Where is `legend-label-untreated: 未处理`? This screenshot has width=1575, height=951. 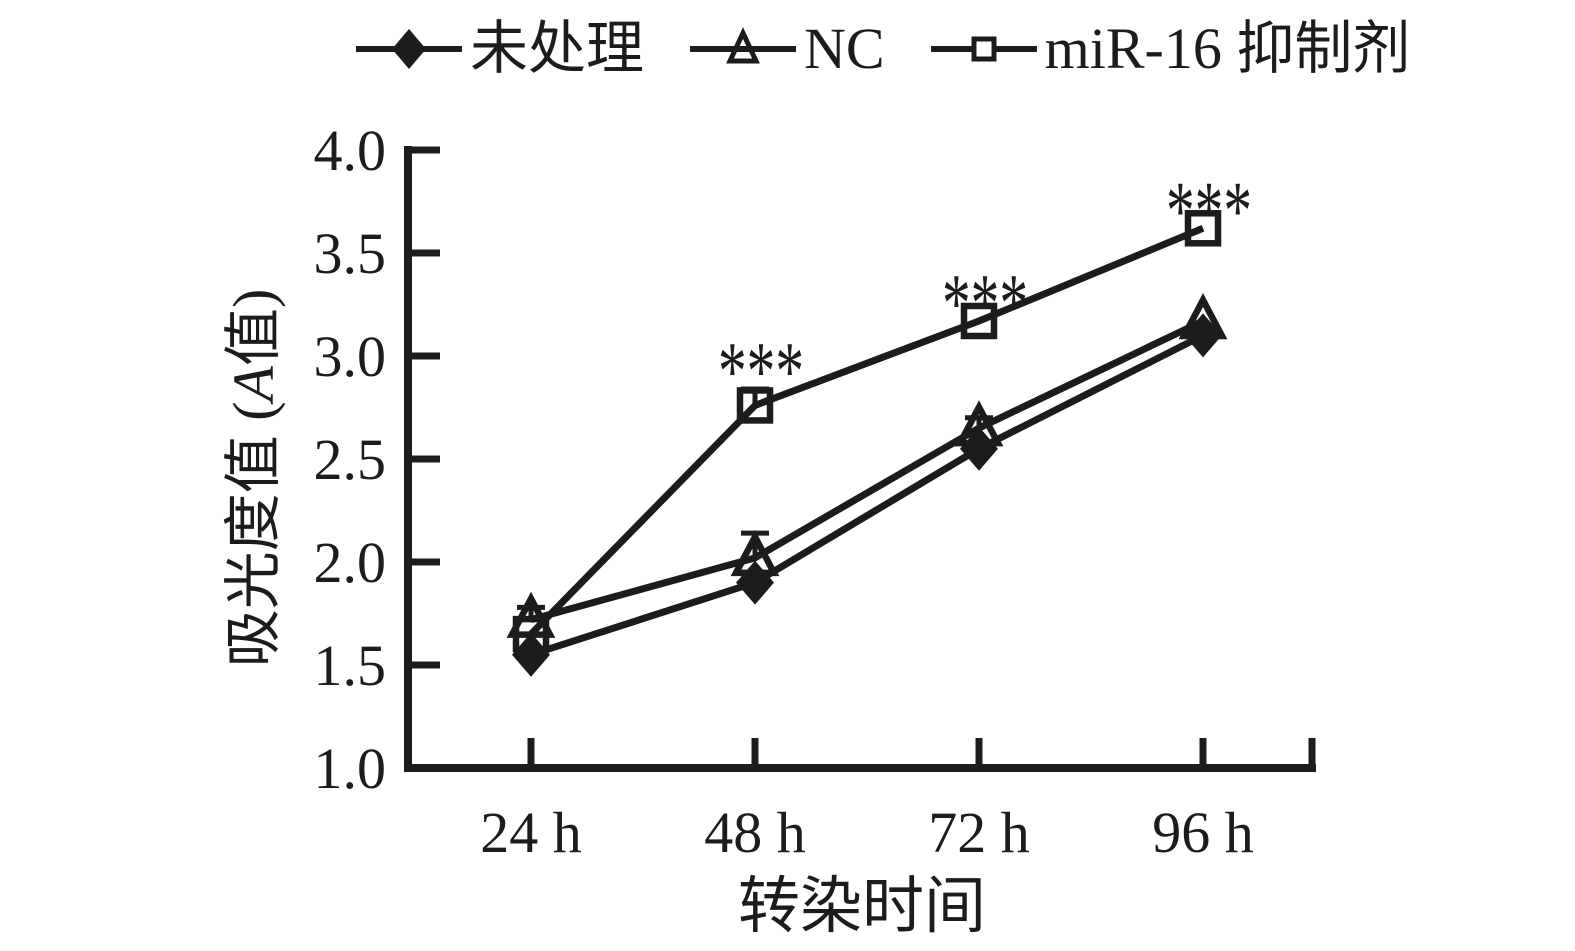
legend-label-untreated: 未处理 is located at coordinates (557, 48).